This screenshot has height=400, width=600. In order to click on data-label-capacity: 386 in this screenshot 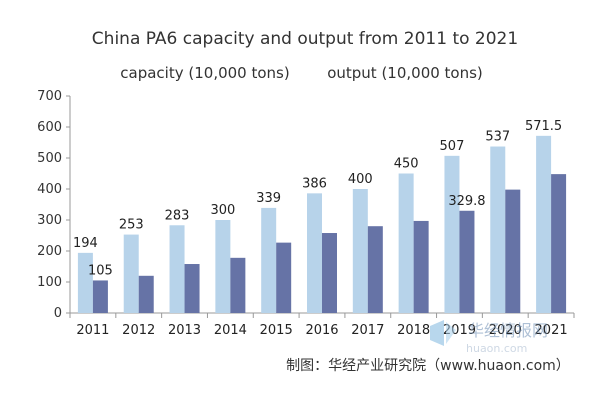, I will do `click(314, 183)`.